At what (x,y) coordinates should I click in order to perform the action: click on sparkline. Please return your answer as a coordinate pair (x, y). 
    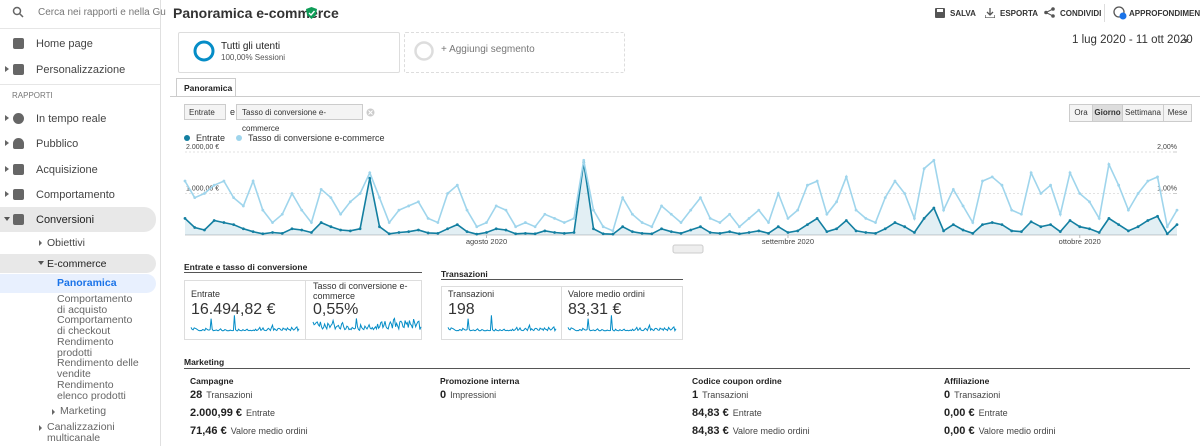
    Looking at the image, I should click on (245, 324).